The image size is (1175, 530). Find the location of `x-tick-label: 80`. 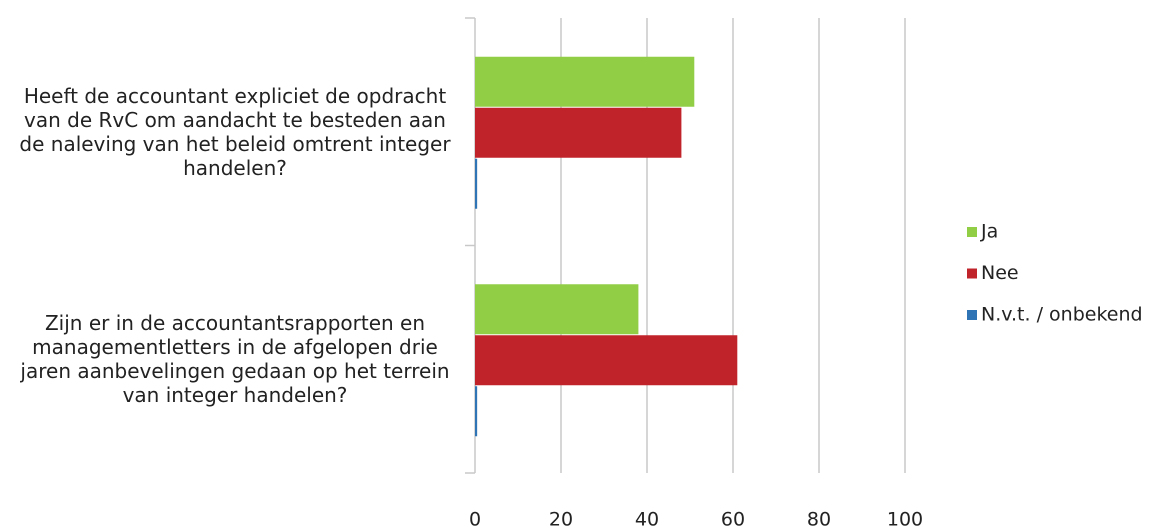

x-tick-label: 80 is located at coordinates (819, 519).